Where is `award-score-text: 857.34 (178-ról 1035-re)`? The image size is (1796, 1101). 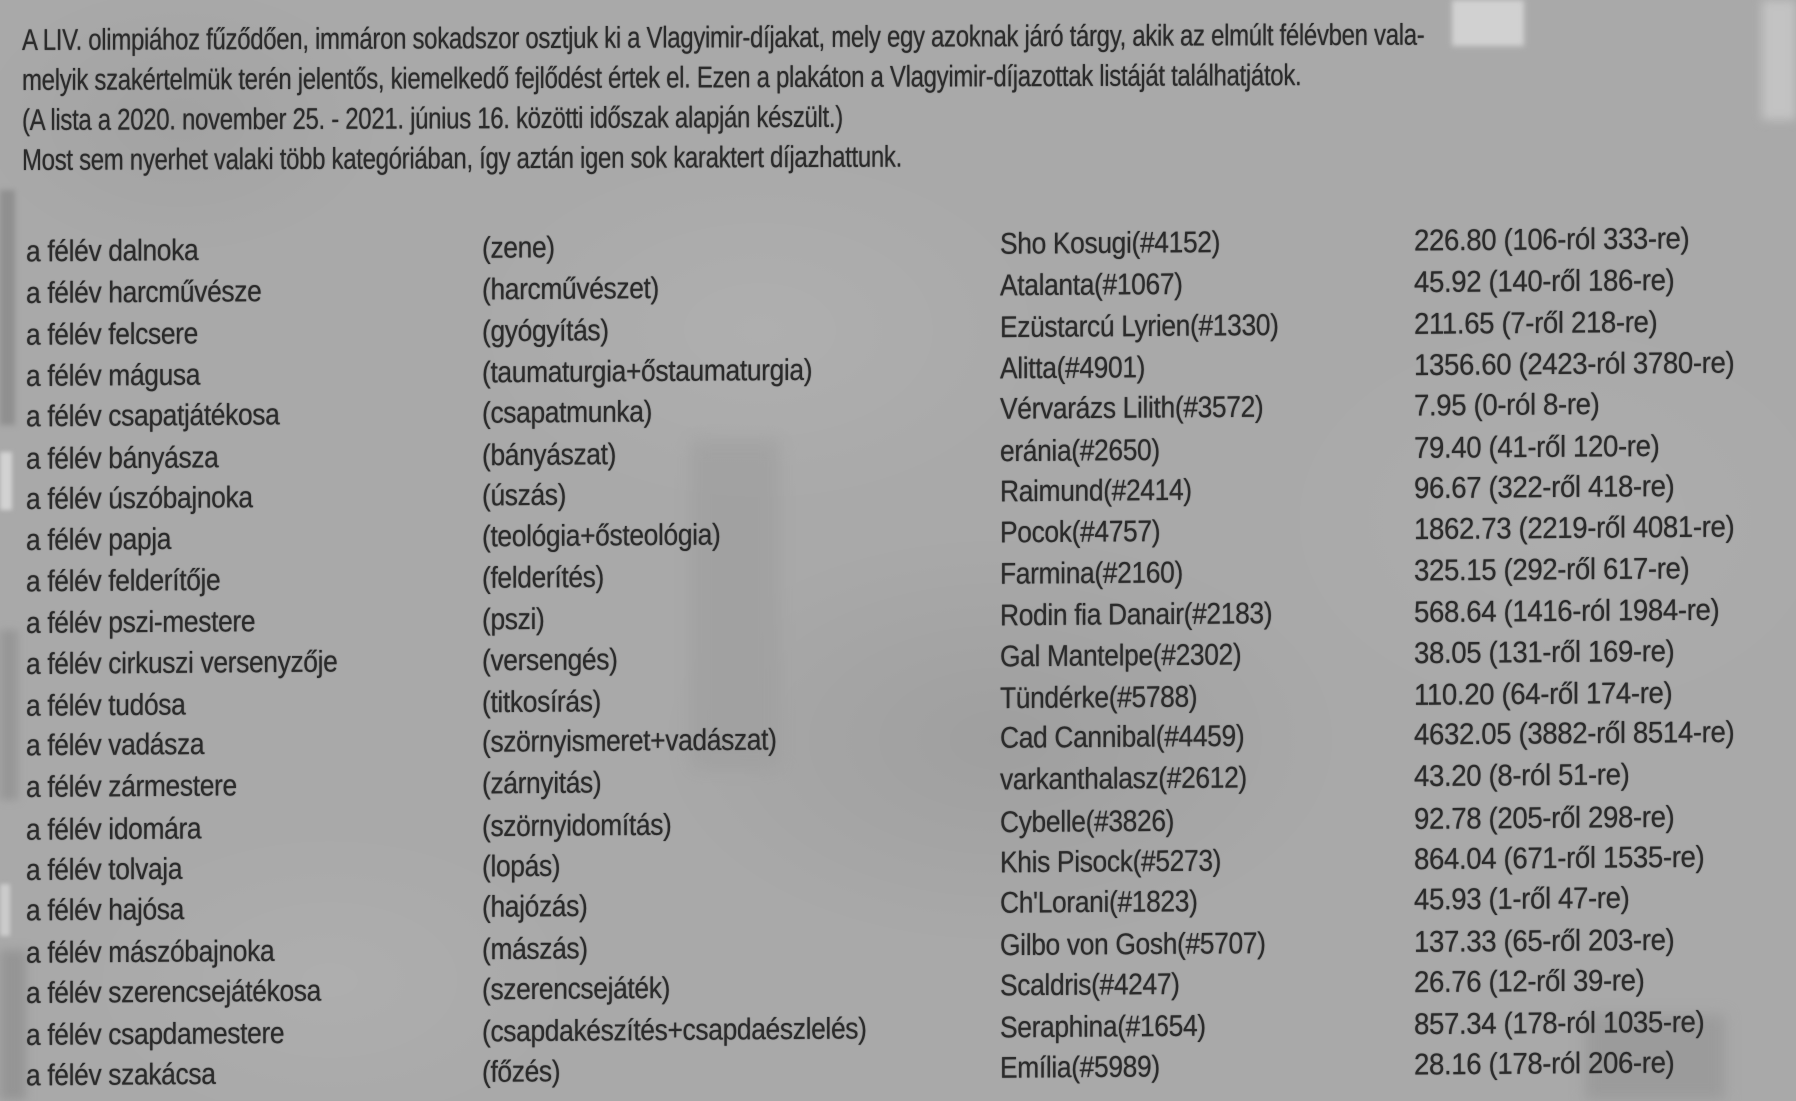
award-score-text: 857.34 (178-ról 1035-re) is located at coordinates (1559, 1023).